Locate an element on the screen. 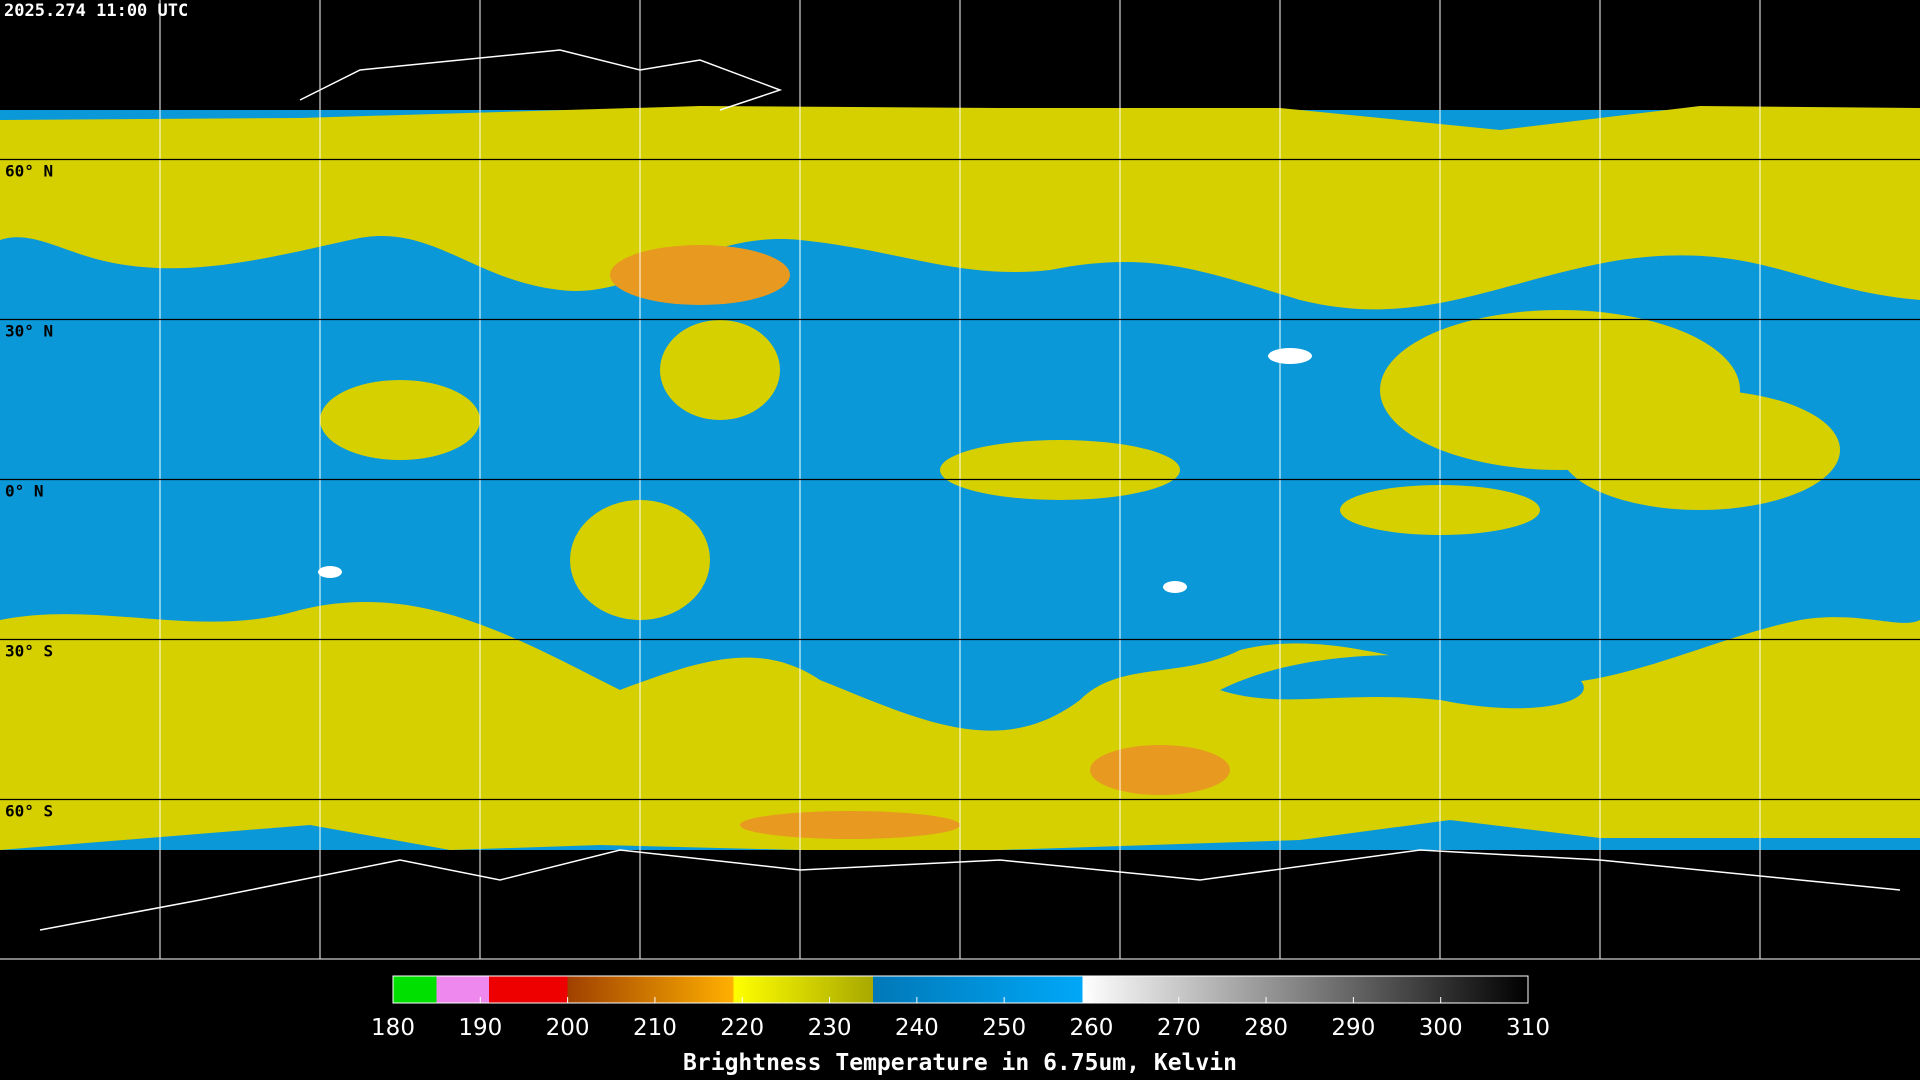 This screenshot has height=1080, width=1920. colorbar-tick-label: 240 is located at coordinates (917, 1028).